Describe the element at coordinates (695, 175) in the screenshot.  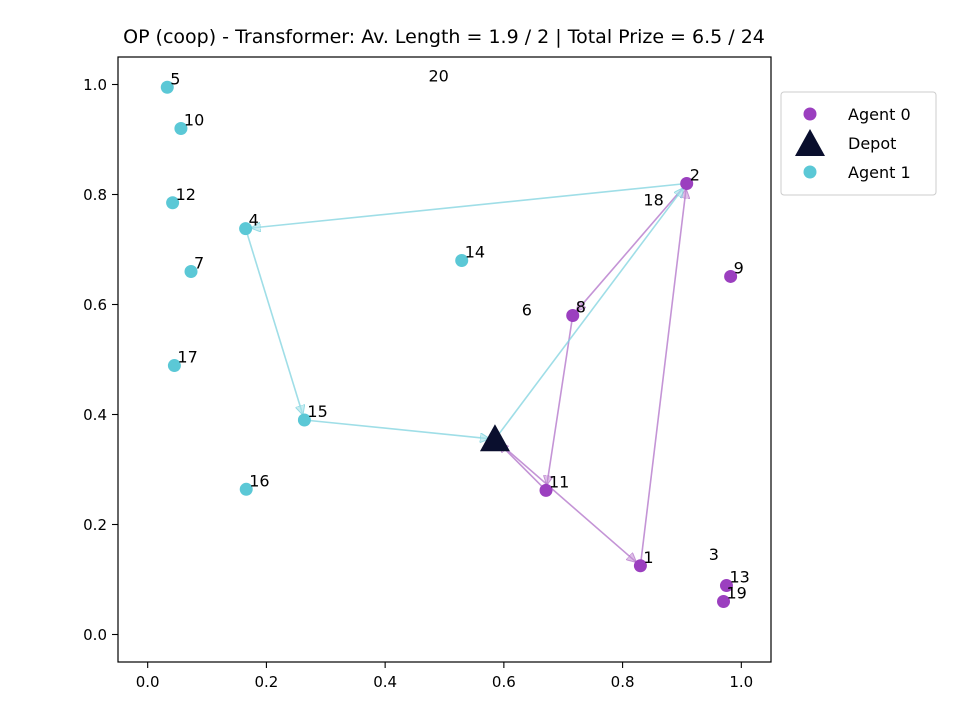
I see `node-label-2: 2` at that location.